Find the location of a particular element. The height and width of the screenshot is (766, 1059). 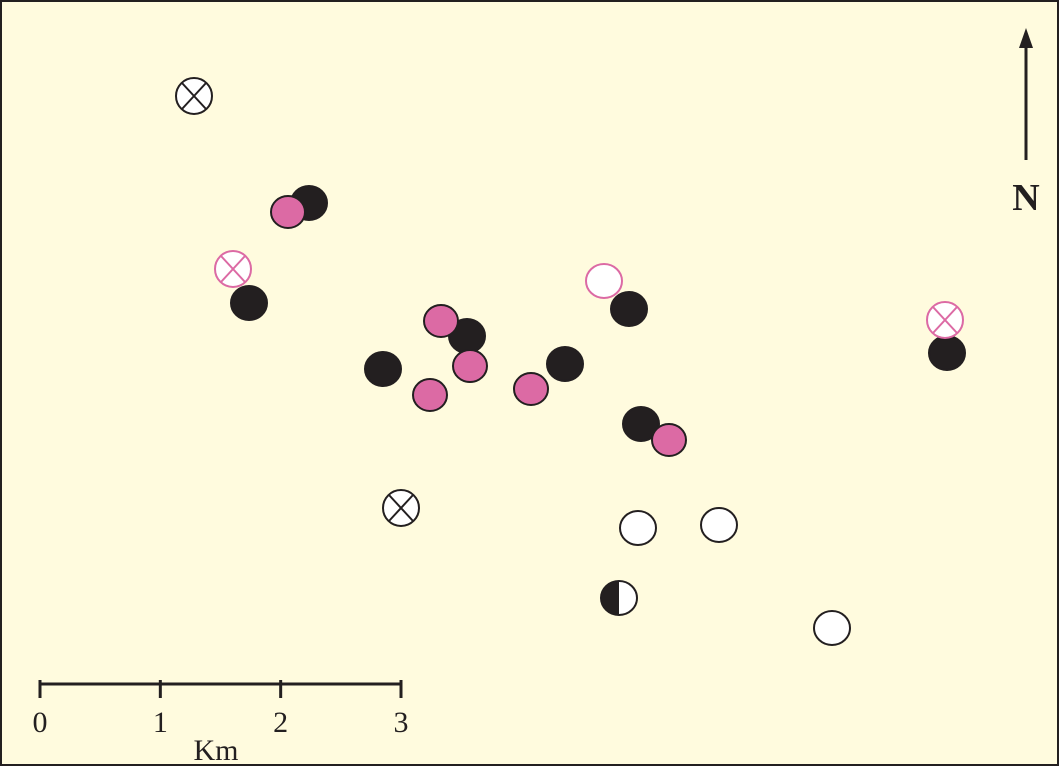

scale-unit: Km is located at coordinates (216, 750).